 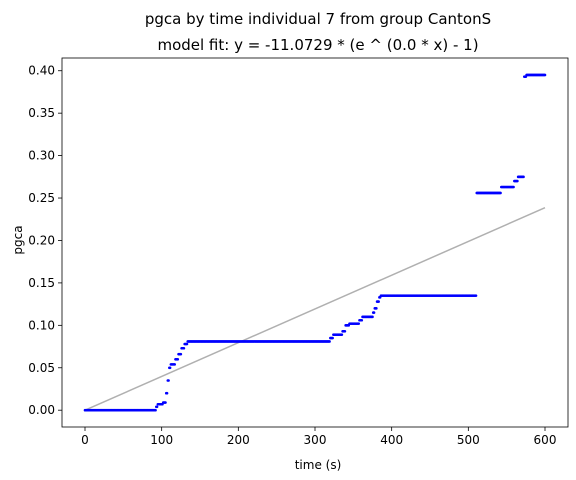 What do you see at coordinates (391, 440) in the screenshot?
I see `x-tick-label: 400` at bounding box center [391, 440].